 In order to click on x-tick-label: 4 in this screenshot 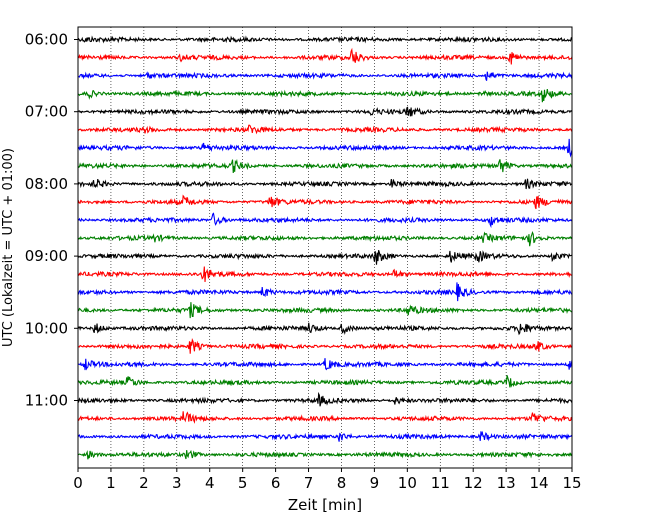, I will do `click(210, 483)`.